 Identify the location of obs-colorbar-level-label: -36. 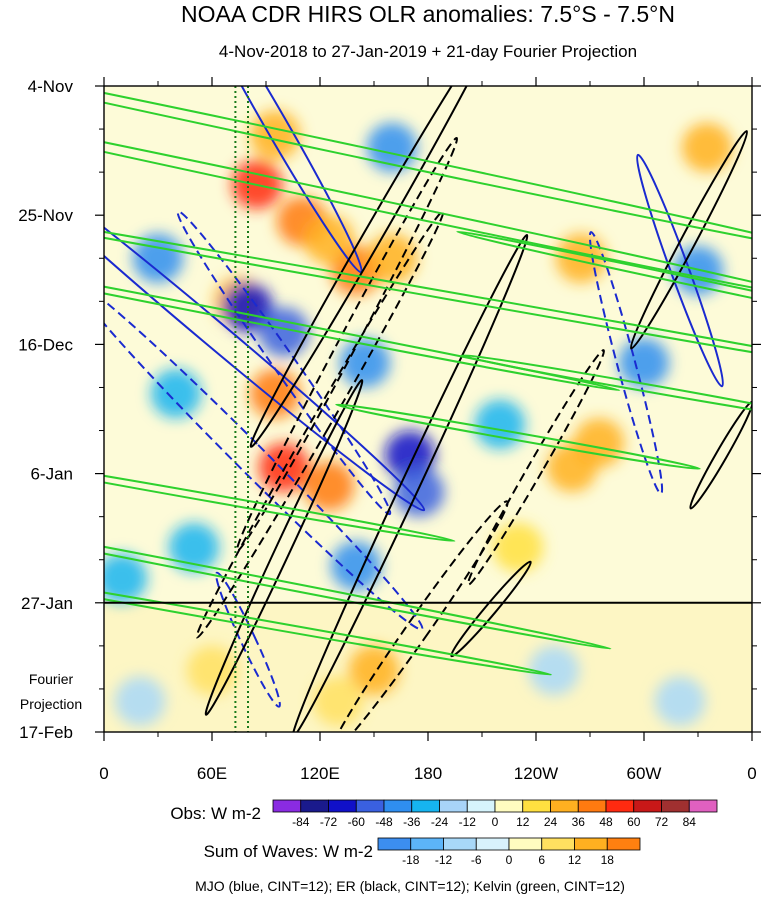
(412, 822).